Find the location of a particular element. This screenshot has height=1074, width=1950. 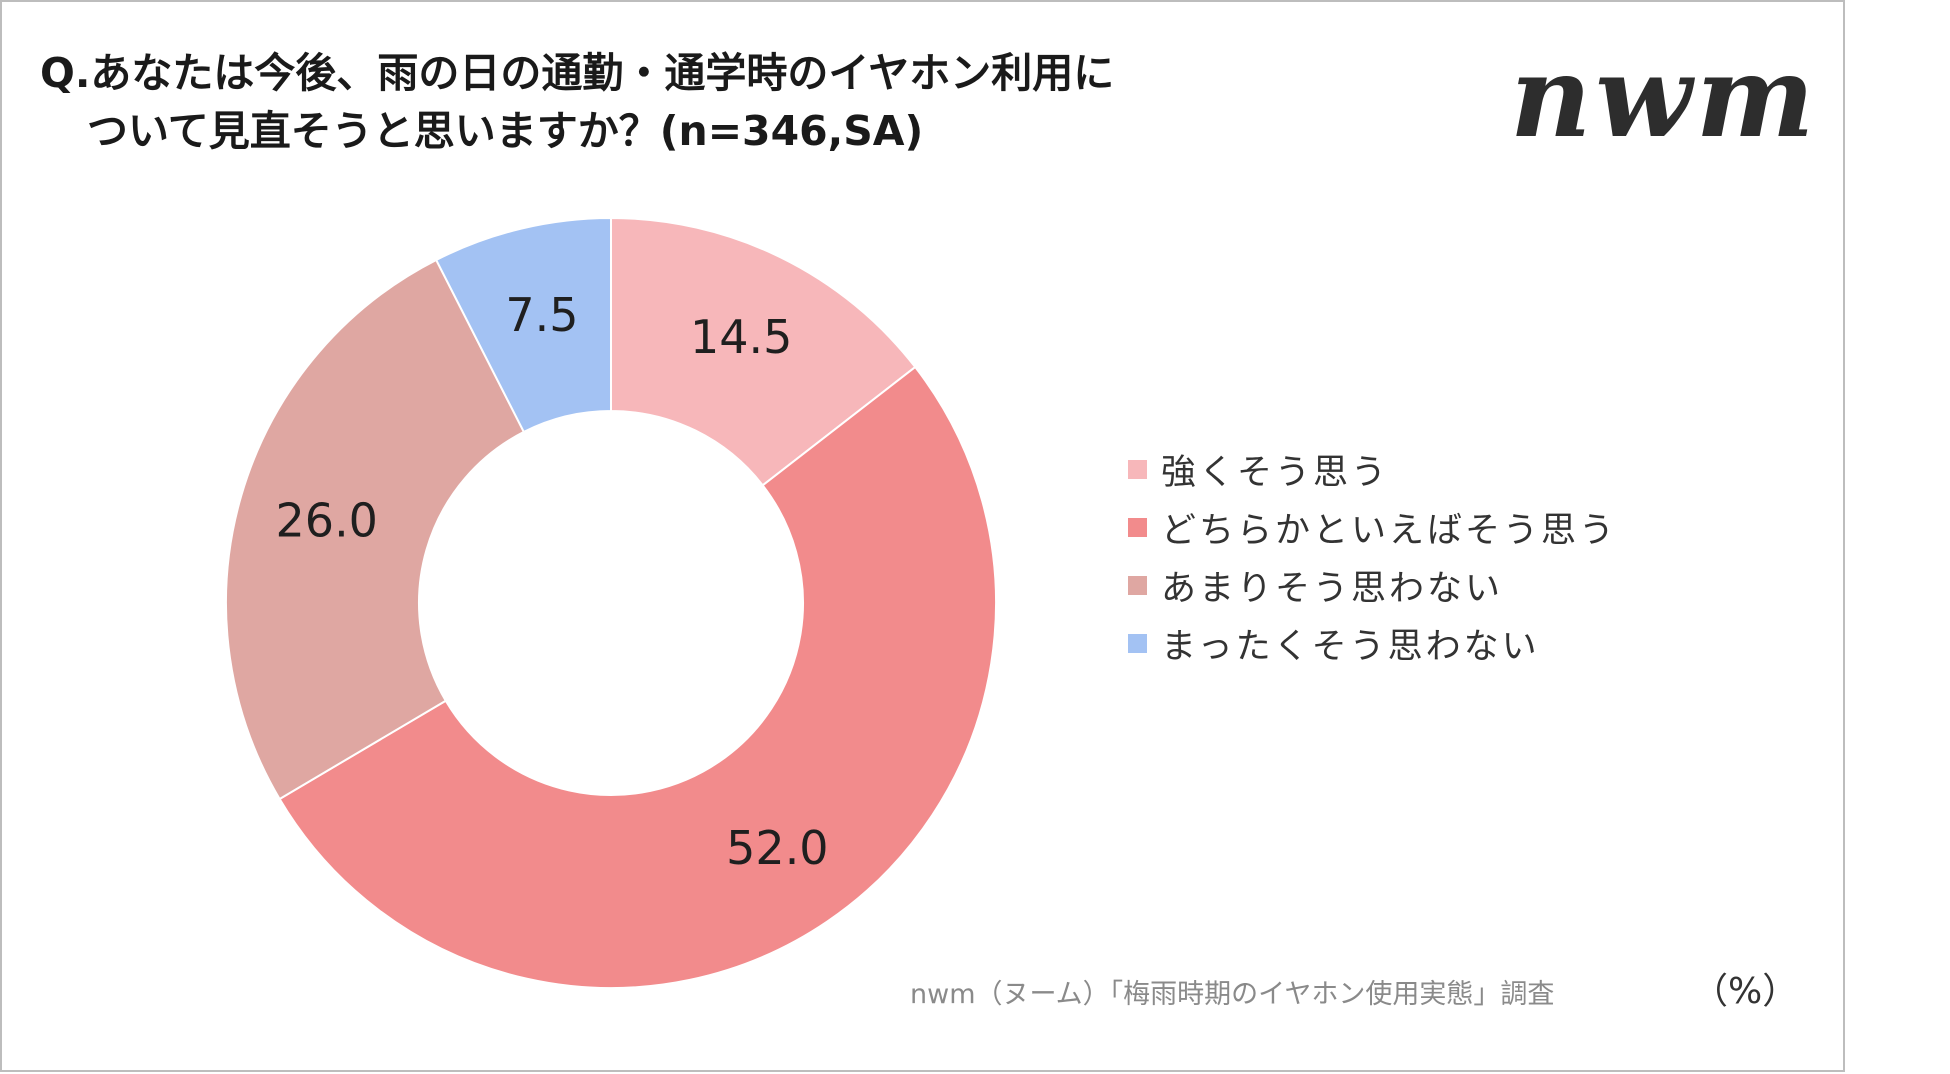

legend-label-somewhat-disagree: あまりそう思わない is located at coordinates (1332, 588).